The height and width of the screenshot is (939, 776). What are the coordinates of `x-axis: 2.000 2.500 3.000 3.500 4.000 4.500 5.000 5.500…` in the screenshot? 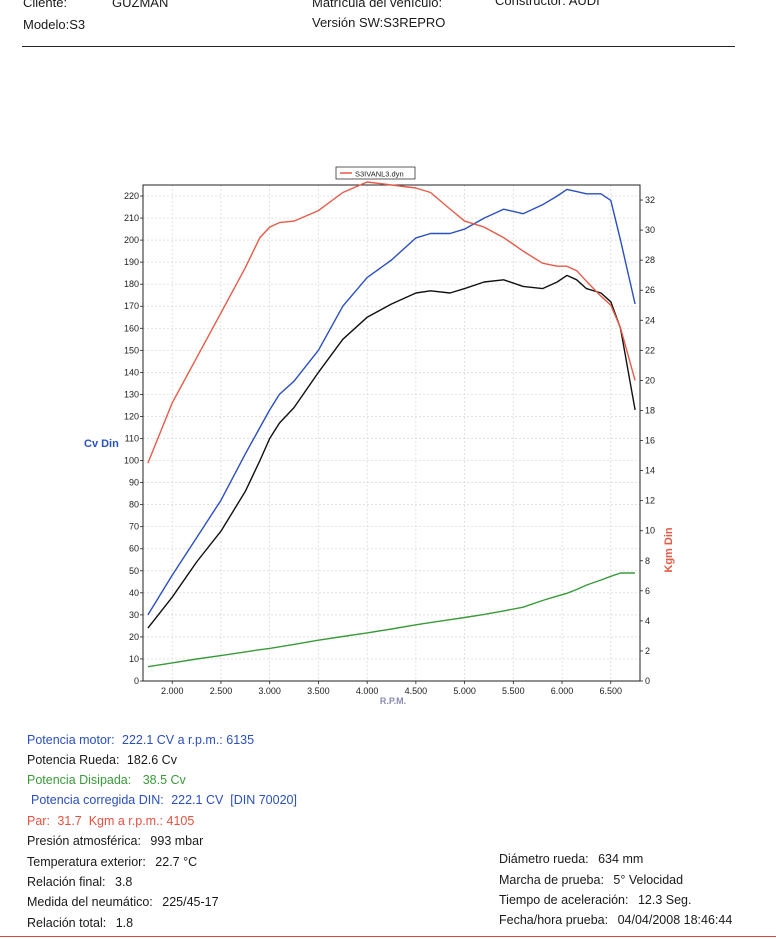 It's located at (391, 688).